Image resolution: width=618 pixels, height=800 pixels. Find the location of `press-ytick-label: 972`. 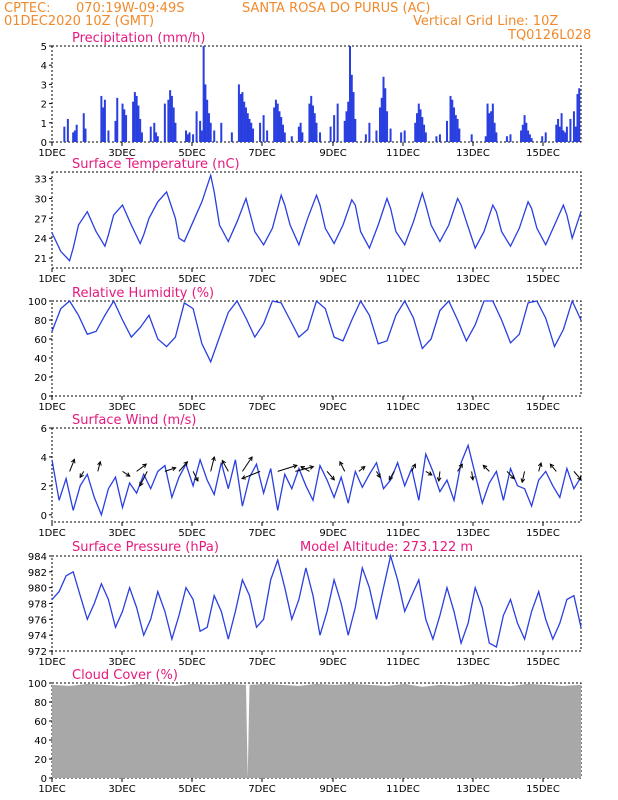

press-ytick-label: 972 is located at coordinates (37, 652).